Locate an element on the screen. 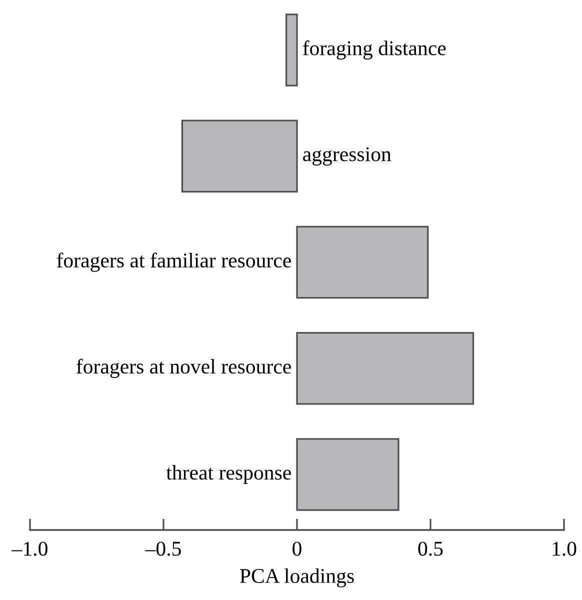  y-tick-label: foraging distance is located at coordinates (374, 50).